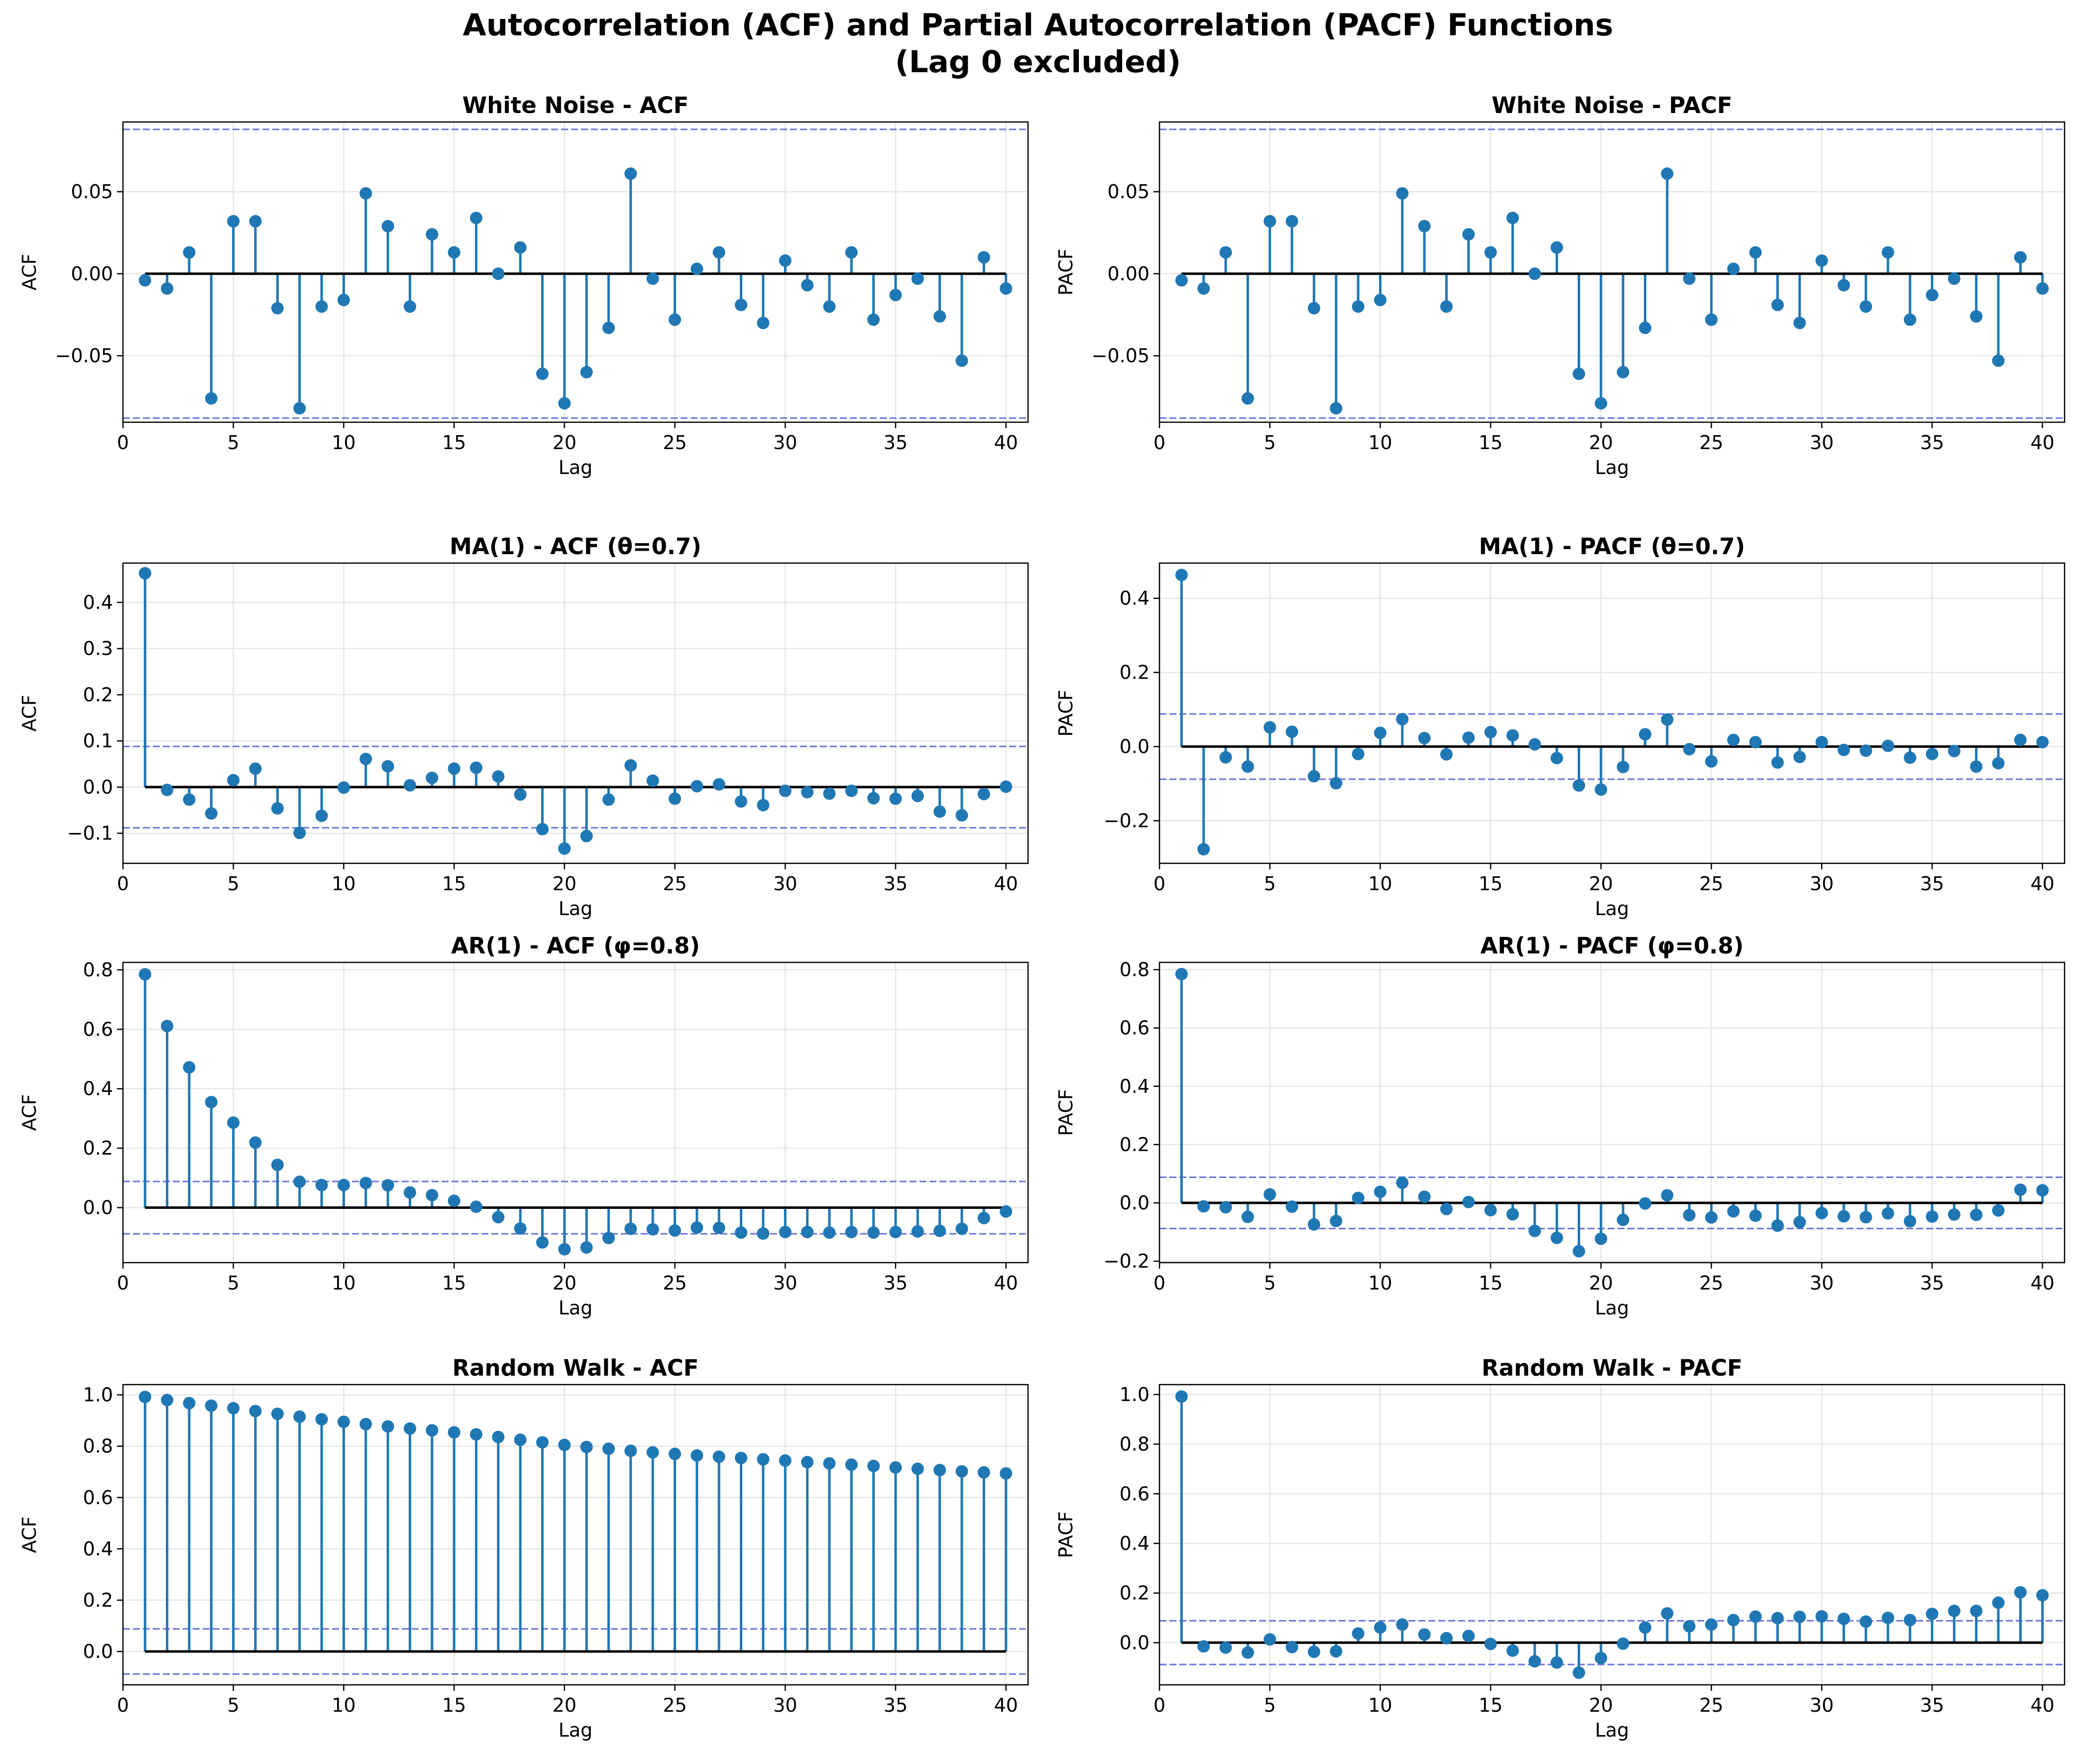 This screenshot has width=2076, height=1764. I want to click on y-tick-label: 0.8, so click(1135, 1444).